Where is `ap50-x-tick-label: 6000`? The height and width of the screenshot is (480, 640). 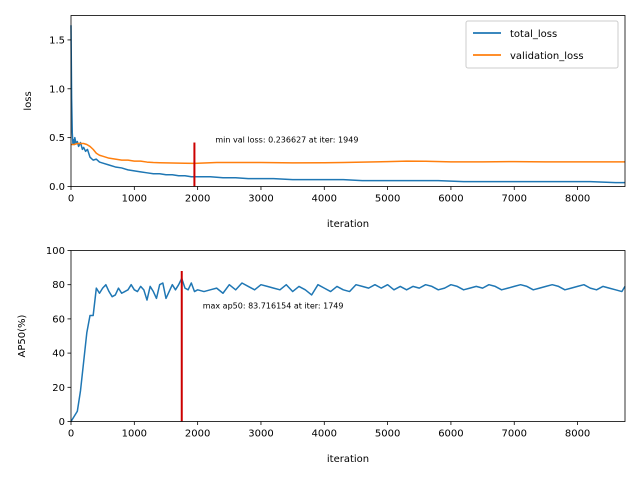
ap50-x-tick-label: 6000 is located at coordinates (450, 434).